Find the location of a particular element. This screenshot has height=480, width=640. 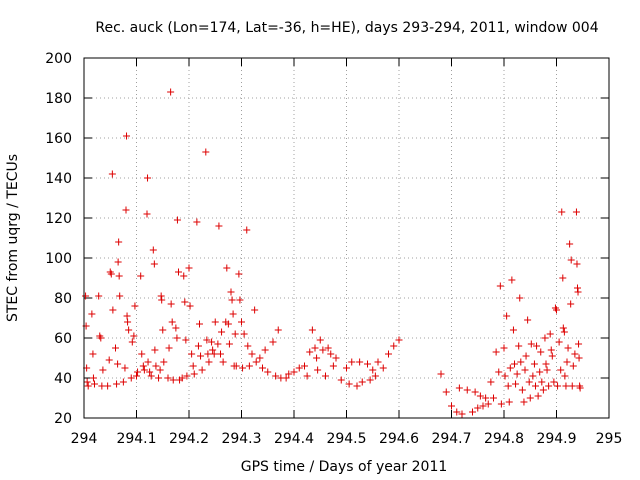

y-tick-label: 180 is located at coordinates (58, 99).